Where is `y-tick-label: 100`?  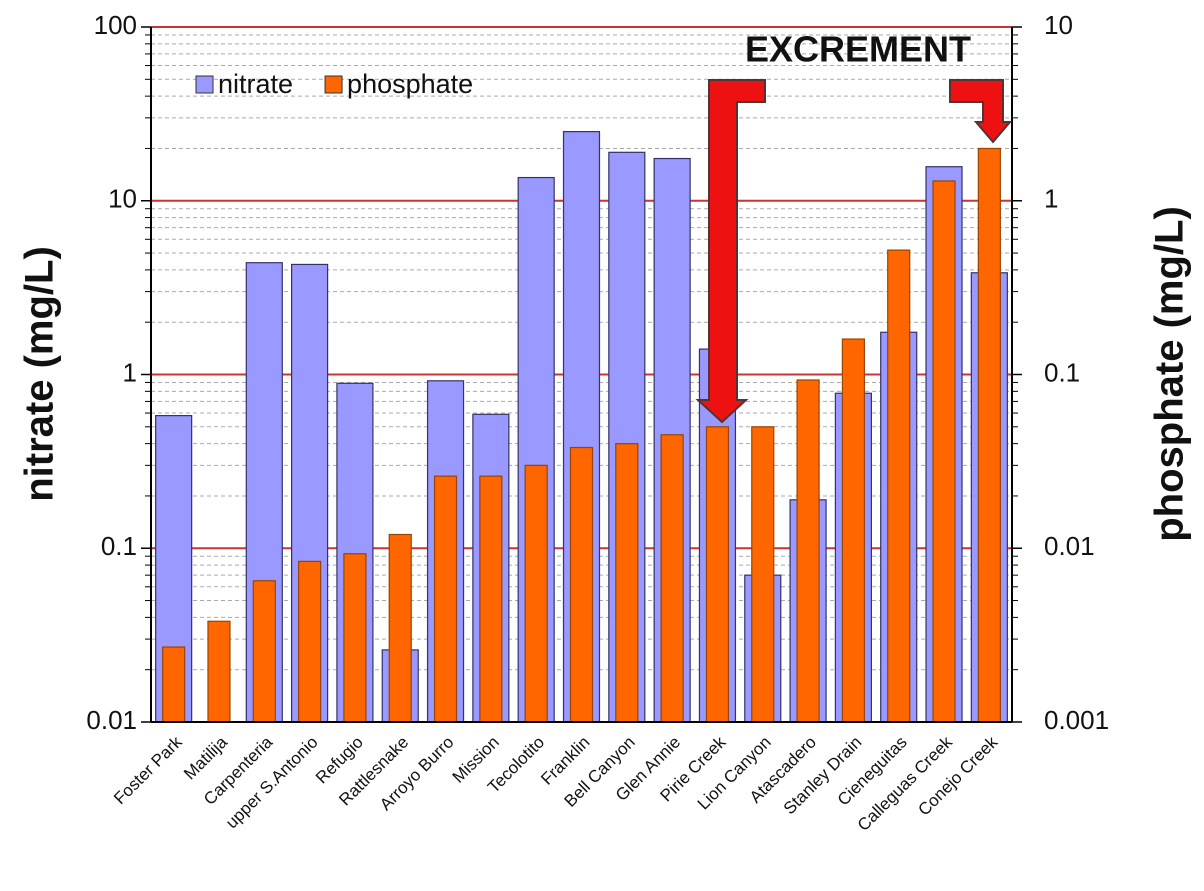 y-tick-label: 100 is located at coordinates (115, 25).